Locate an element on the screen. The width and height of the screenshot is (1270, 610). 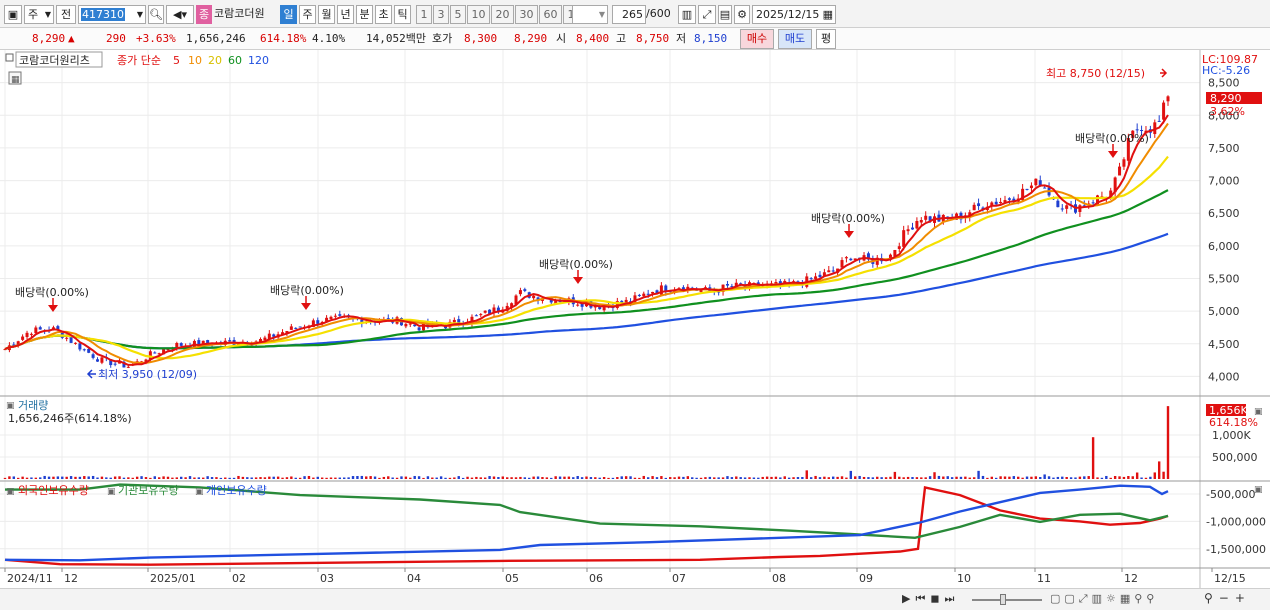
save-icon: ▤ is located at coordinates (725, 14).